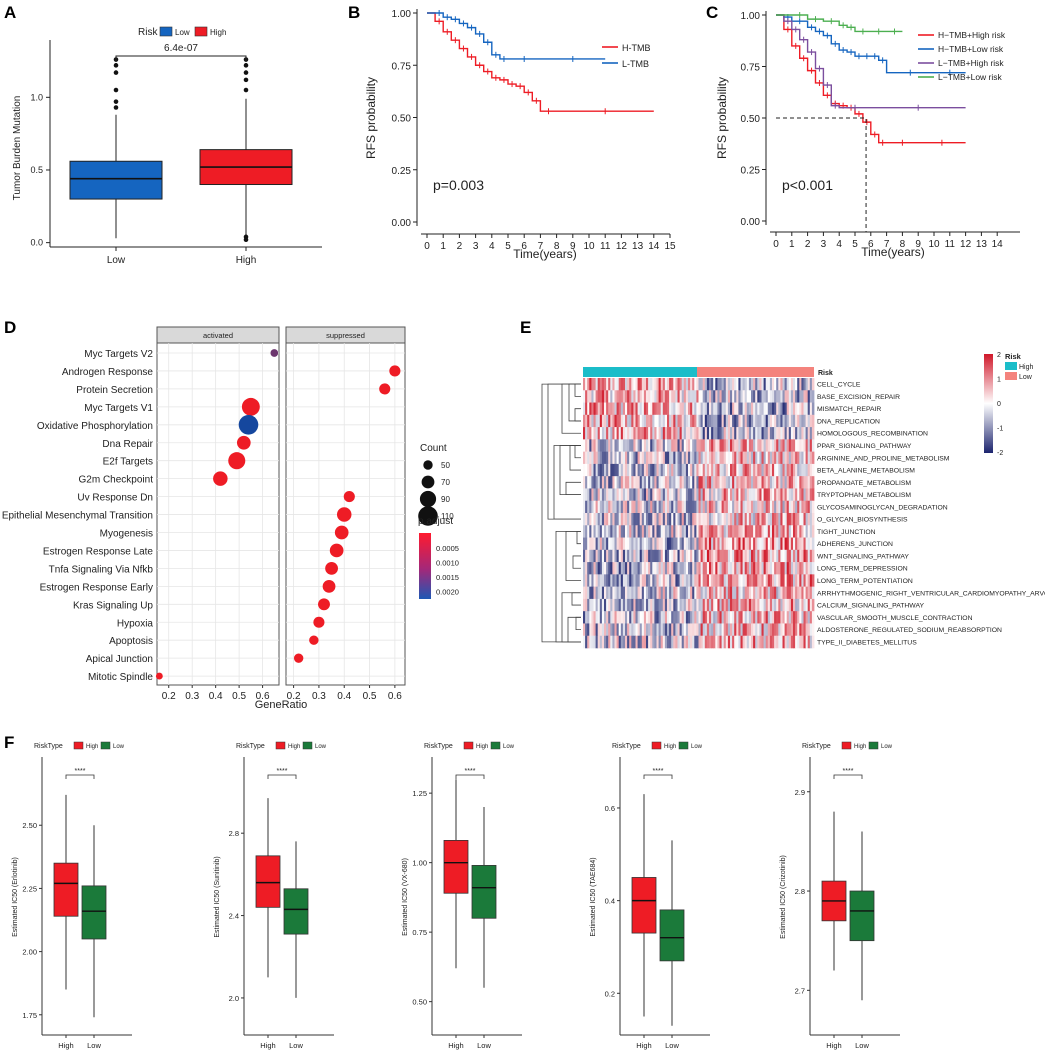 The width and height of the screenshot is (1045, 1054). What do you see at coordinates (181, 58) in the screenshot?
I see `significance-bracket` at bounding box center [181, 58].